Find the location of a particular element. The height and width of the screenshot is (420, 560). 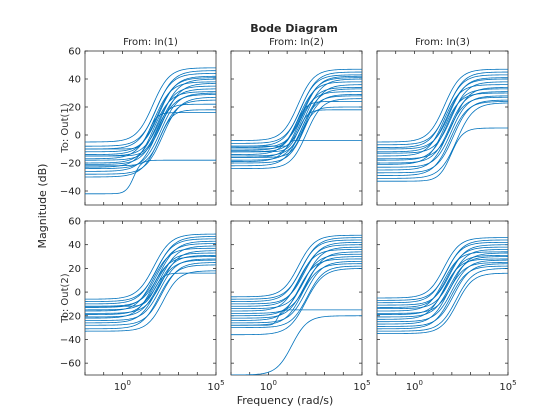

panel-r2-c1: 60 40 20 0 −20 −40 −60 100 10⁵ is located at coordinates (142, 305).